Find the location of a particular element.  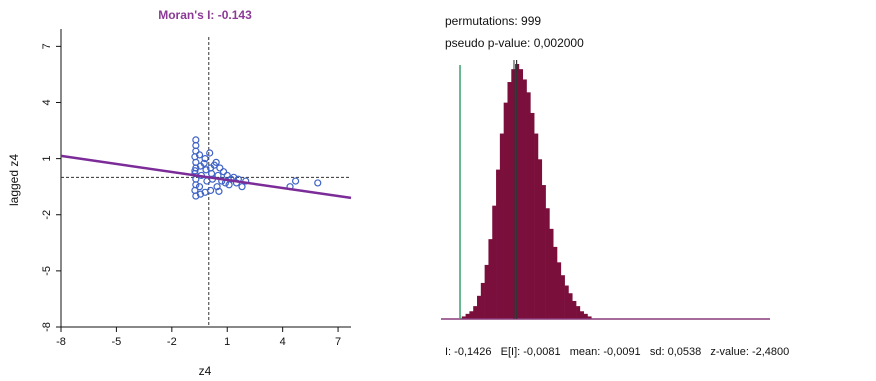

y-tick-label: 1 is located at coordinates (47, 159).